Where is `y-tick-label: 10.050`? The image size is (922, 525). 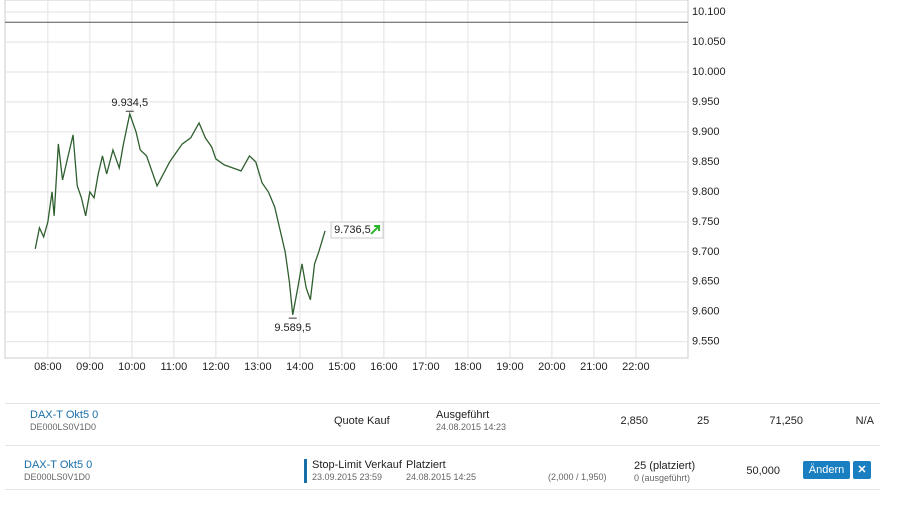 y-tick-label: 10.050 is located at coordinates (709, 42).